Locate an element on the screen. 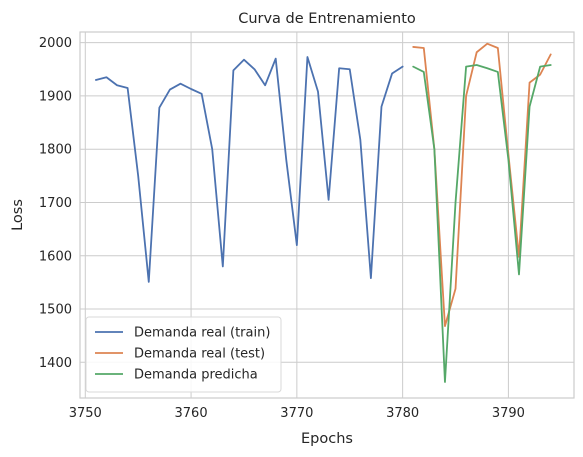 This screenshot has width=583, height=457. y-axis-title: Loss is located at coordinates (18, 215).